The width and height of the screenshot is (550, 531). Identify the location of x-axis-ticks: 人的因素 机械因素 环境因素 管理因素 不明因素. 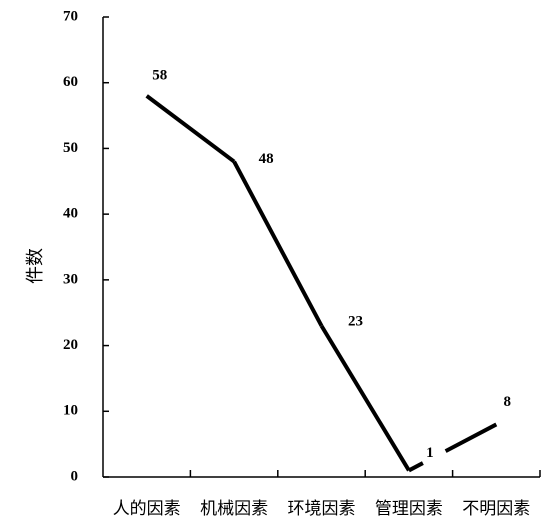
(327, 494).